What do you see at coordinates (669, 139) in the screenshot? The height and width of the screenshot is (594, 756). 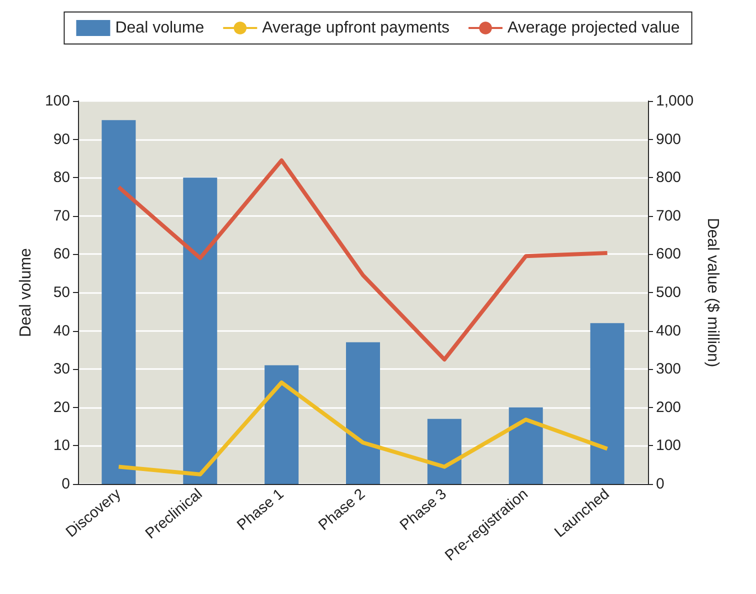 I see `y2-tick-label: 900` at bounding box center [669, 139].